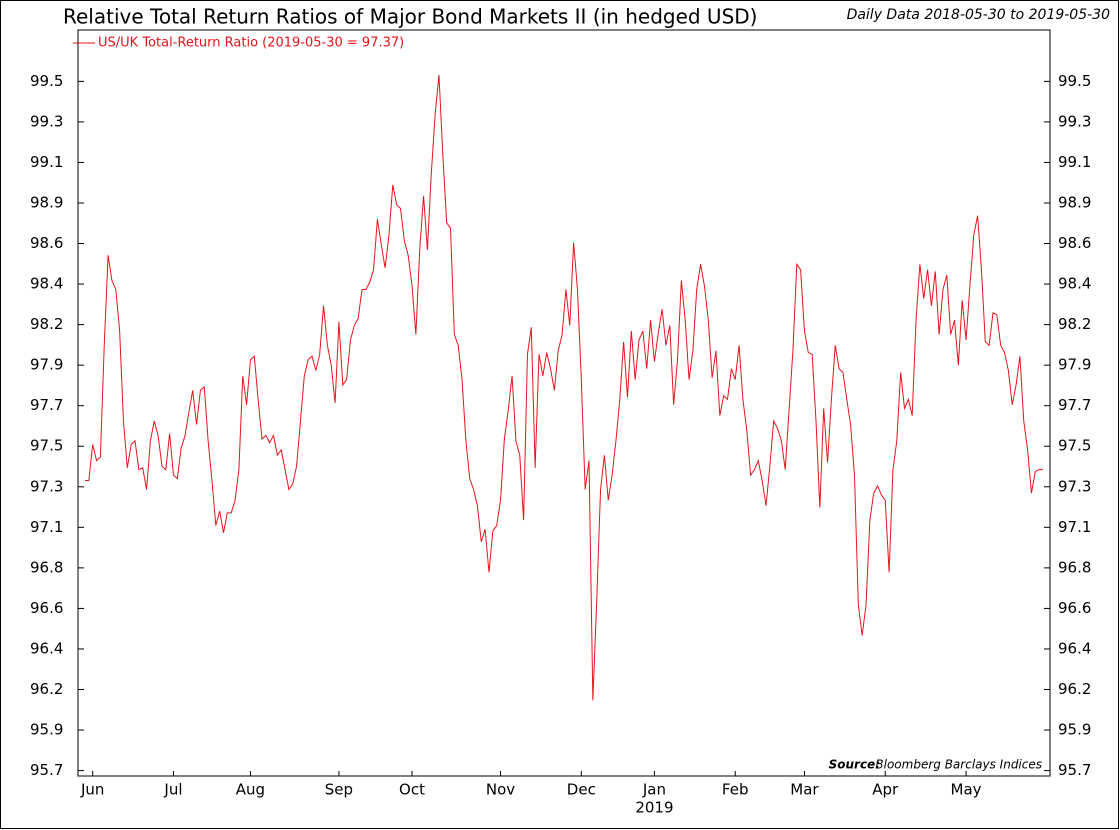 The image size is (1120, 830). What do you see at coordinates (1074, 648) in the screenshot?
I see `y2-tick-label: 96.4` at bounding box center [1074, 648].